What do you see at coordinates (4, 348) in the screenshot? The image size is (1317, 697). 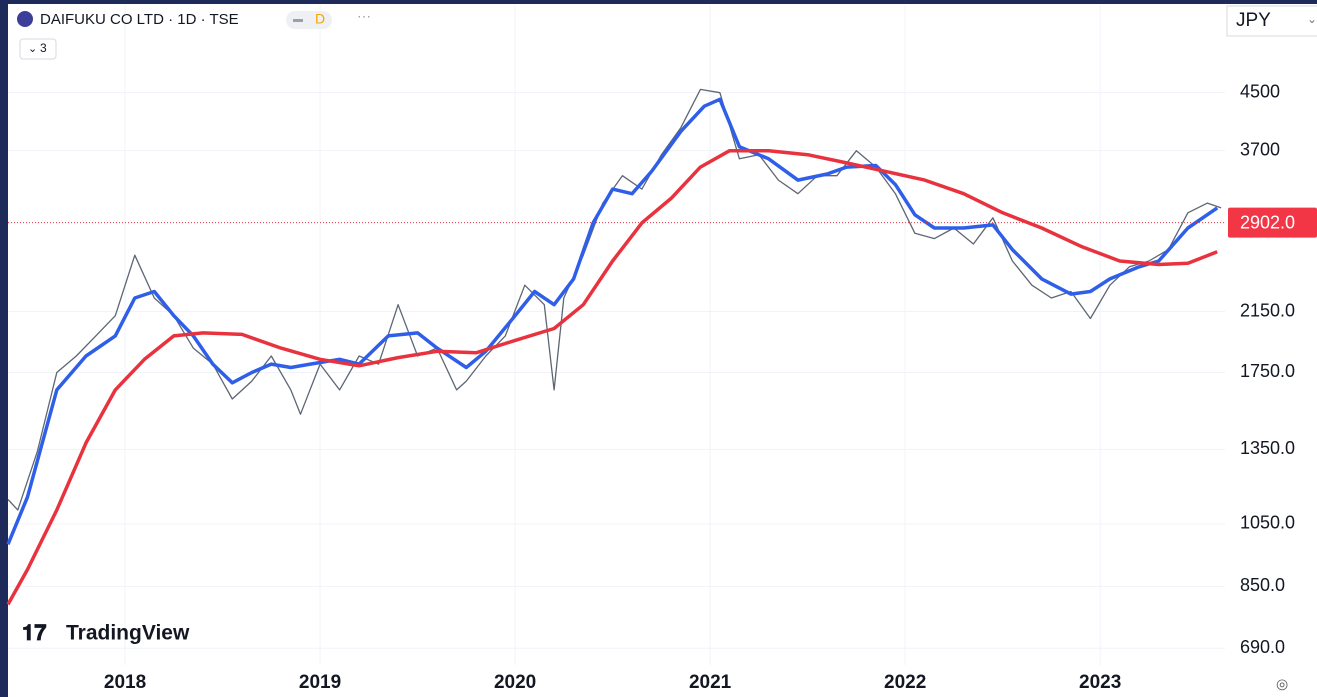 I see `frame-left` at bounding box center [4, 348].